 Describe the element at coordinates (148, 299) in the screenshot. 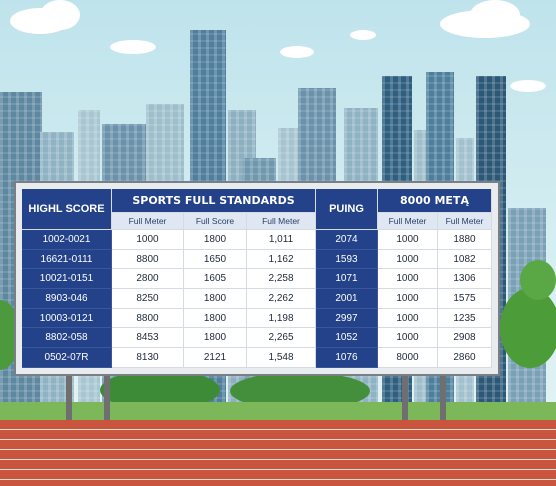

I see `table-cell: 8250` at that location.